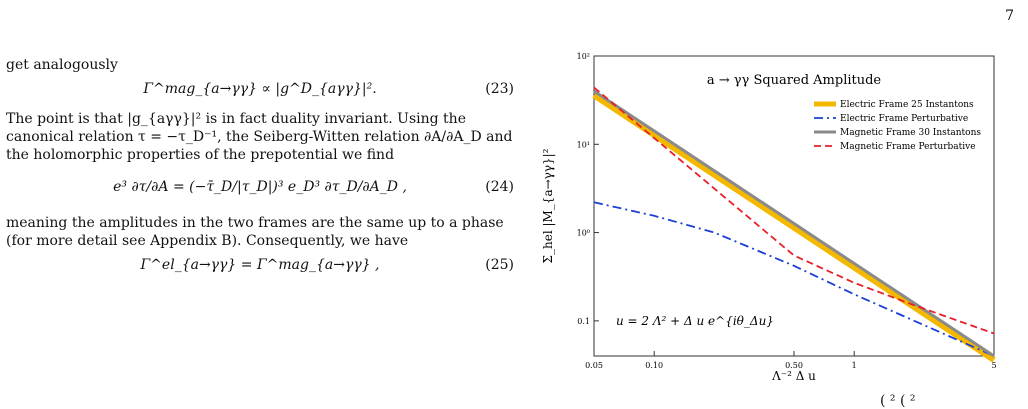 This screenshot has height=409, width=1028. What do you see at coordinates (854, 365) in the screenshot?
I see `x-tick-label: 1` at bounding box center [854, 365].